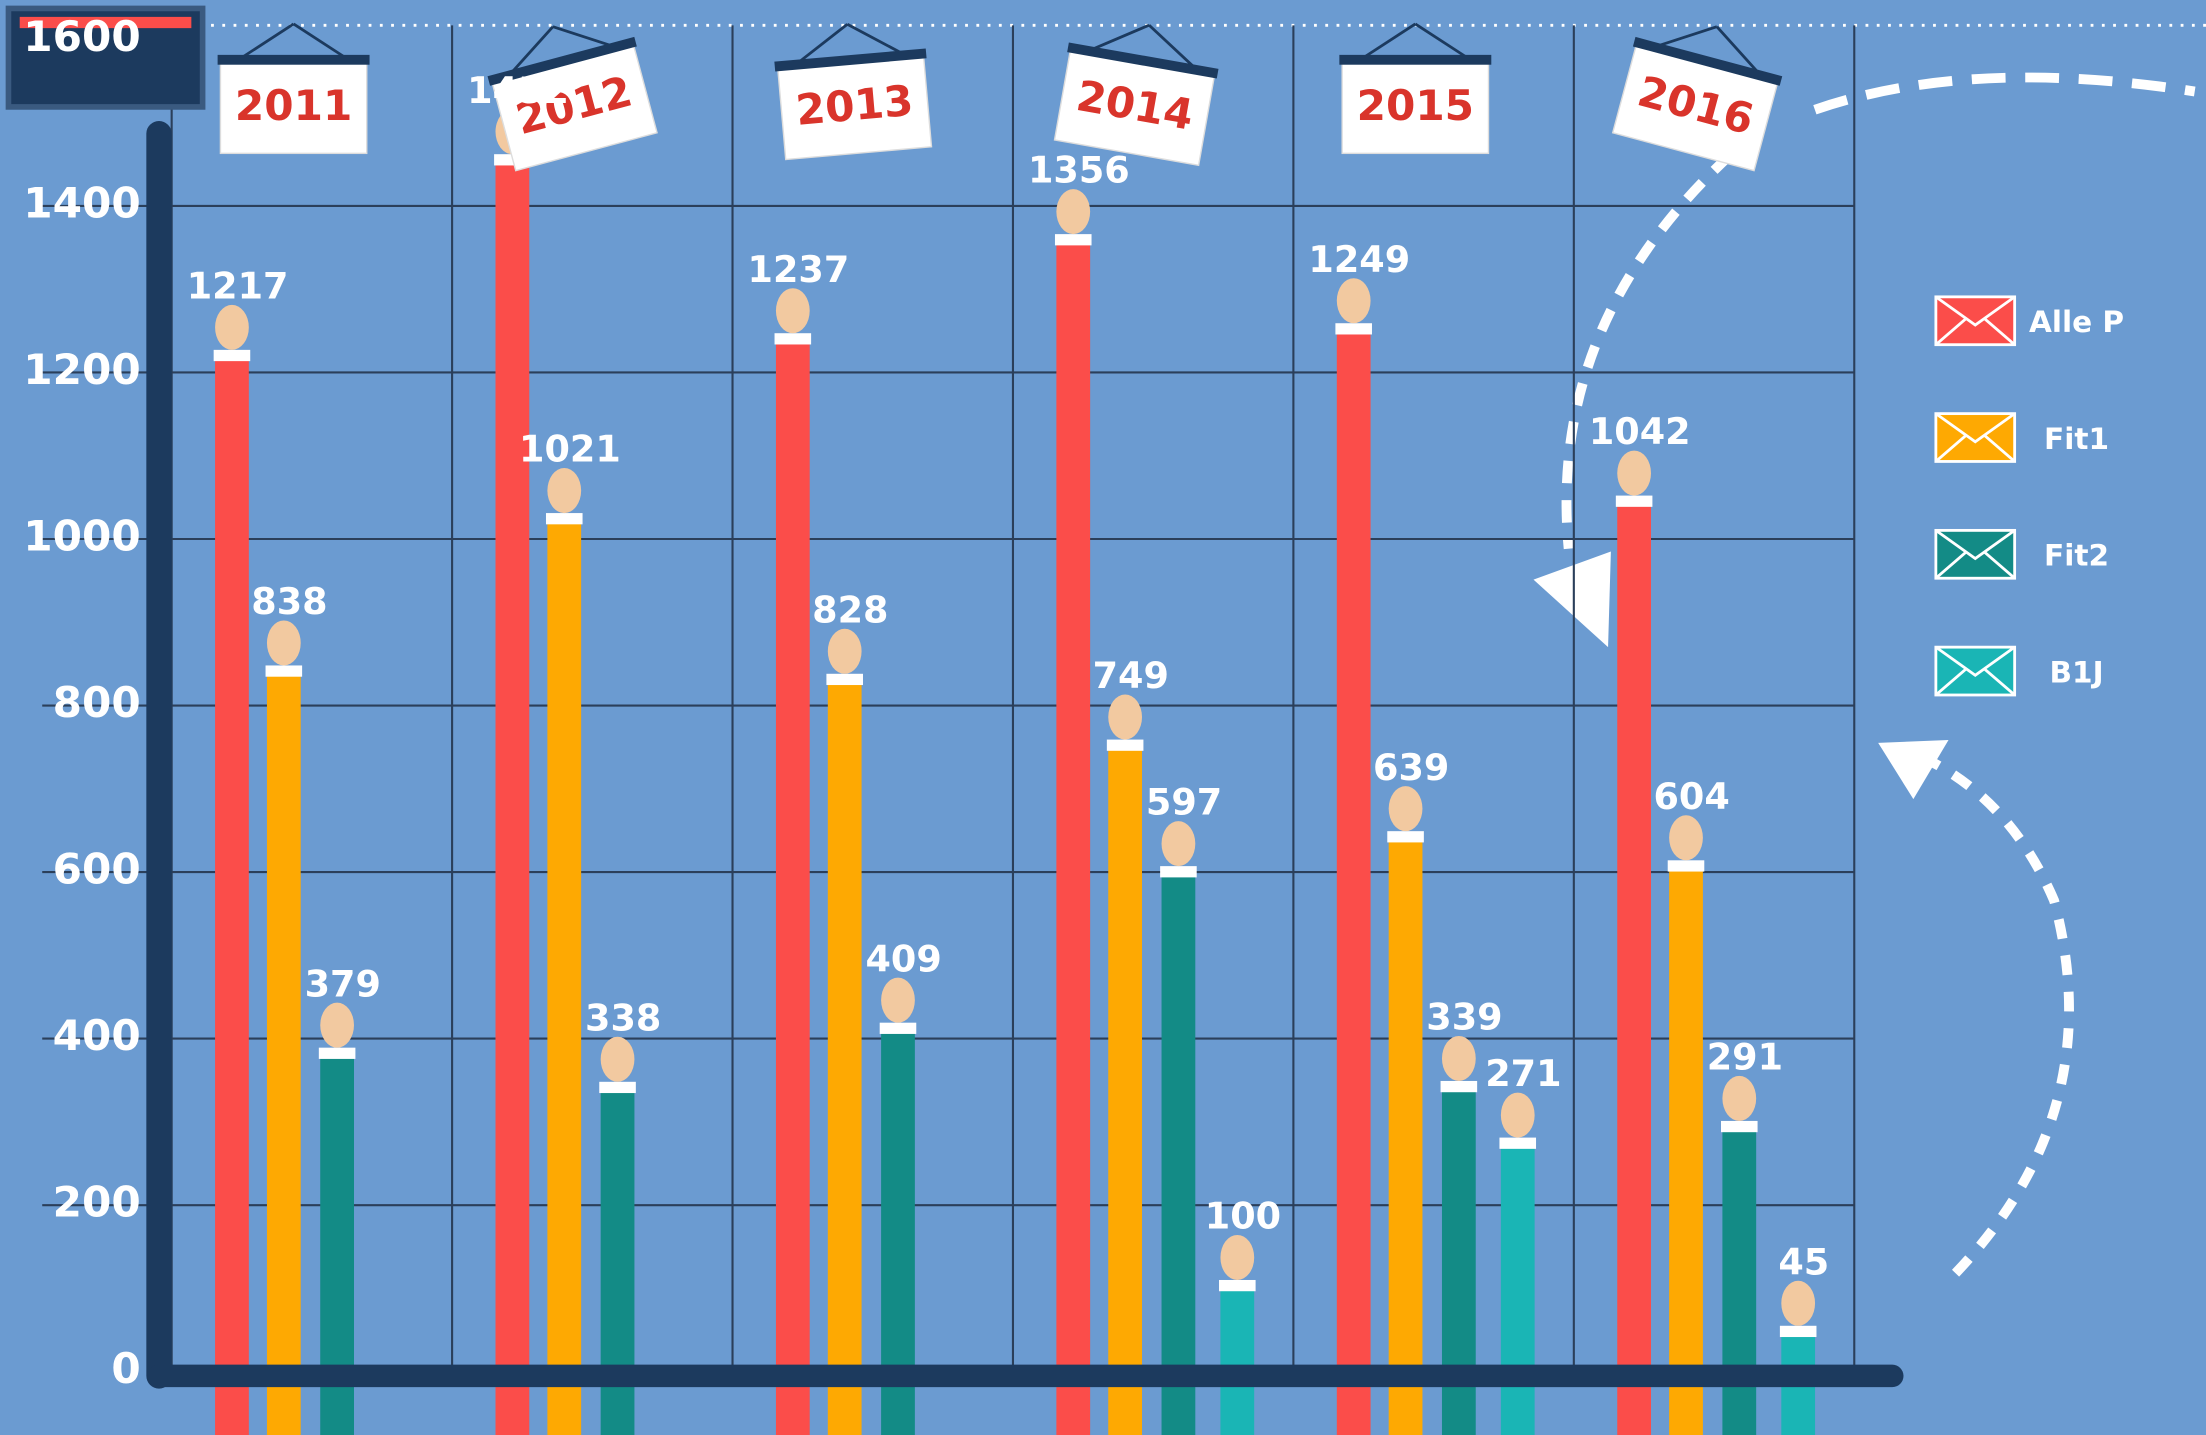  I want to click on year-sign: 2011, so click(293, 88).